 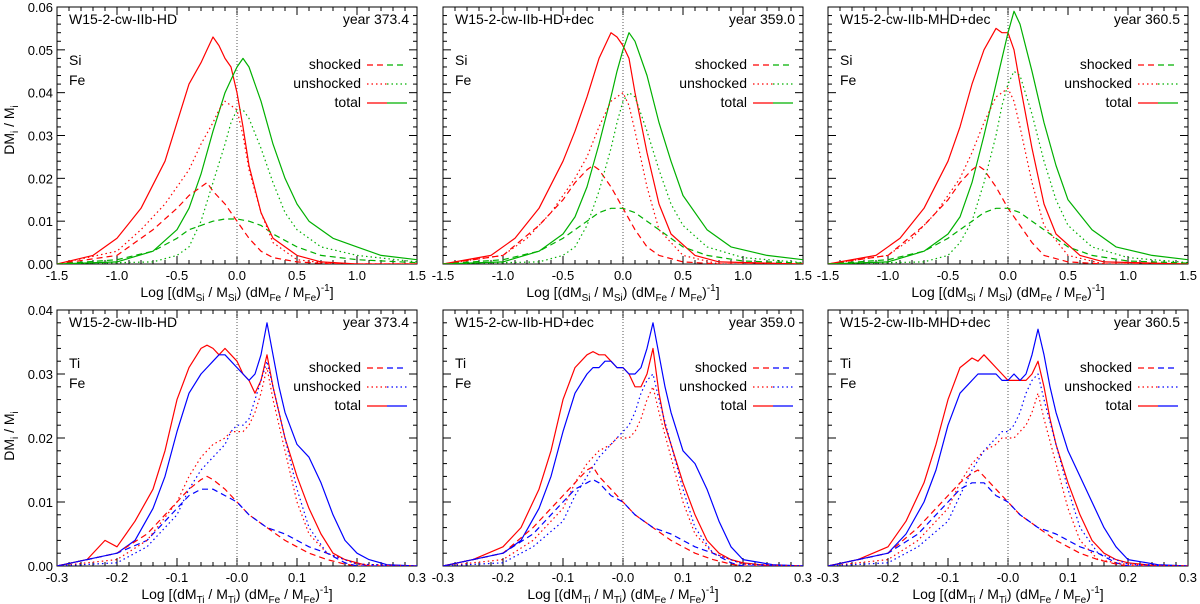 I want to click on panel-year-label: year 359.0, so click(x=762, y=322).